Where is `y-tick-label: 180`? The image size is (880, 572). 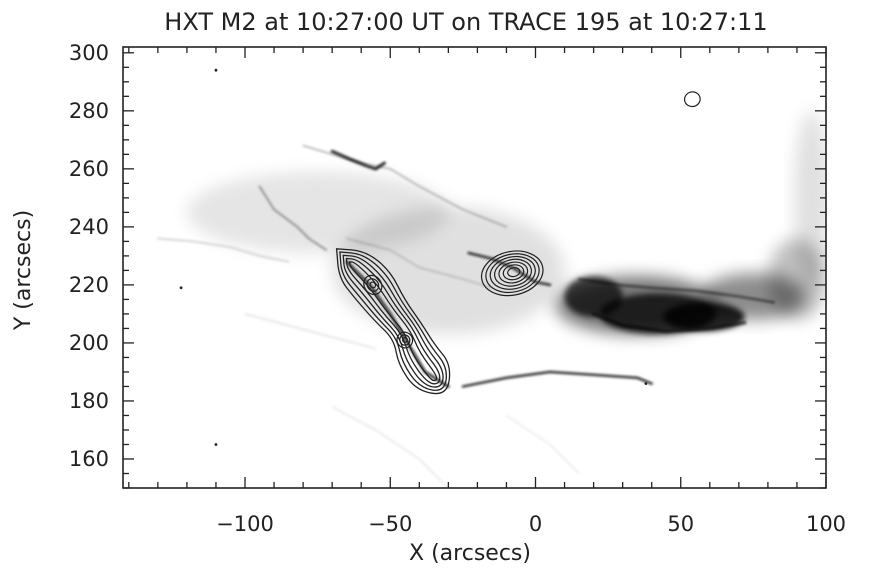 y-tick-label: 180 is located at coordinates (89, 401).